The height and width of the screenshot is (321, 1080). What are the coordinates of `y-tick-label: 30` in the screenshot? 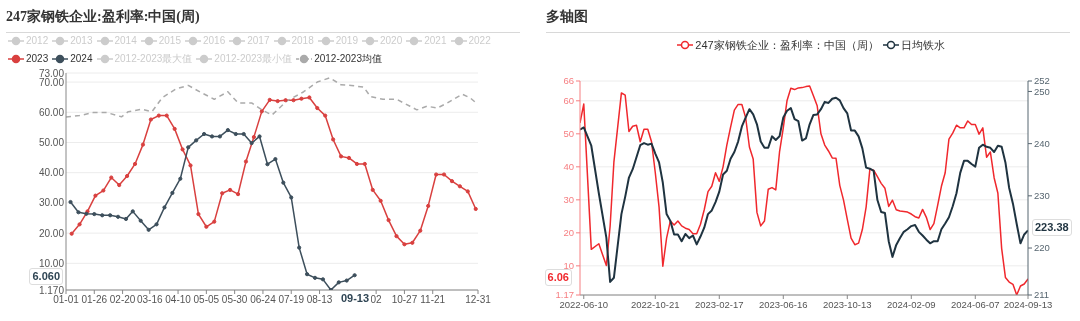 It's located at (568, 200).